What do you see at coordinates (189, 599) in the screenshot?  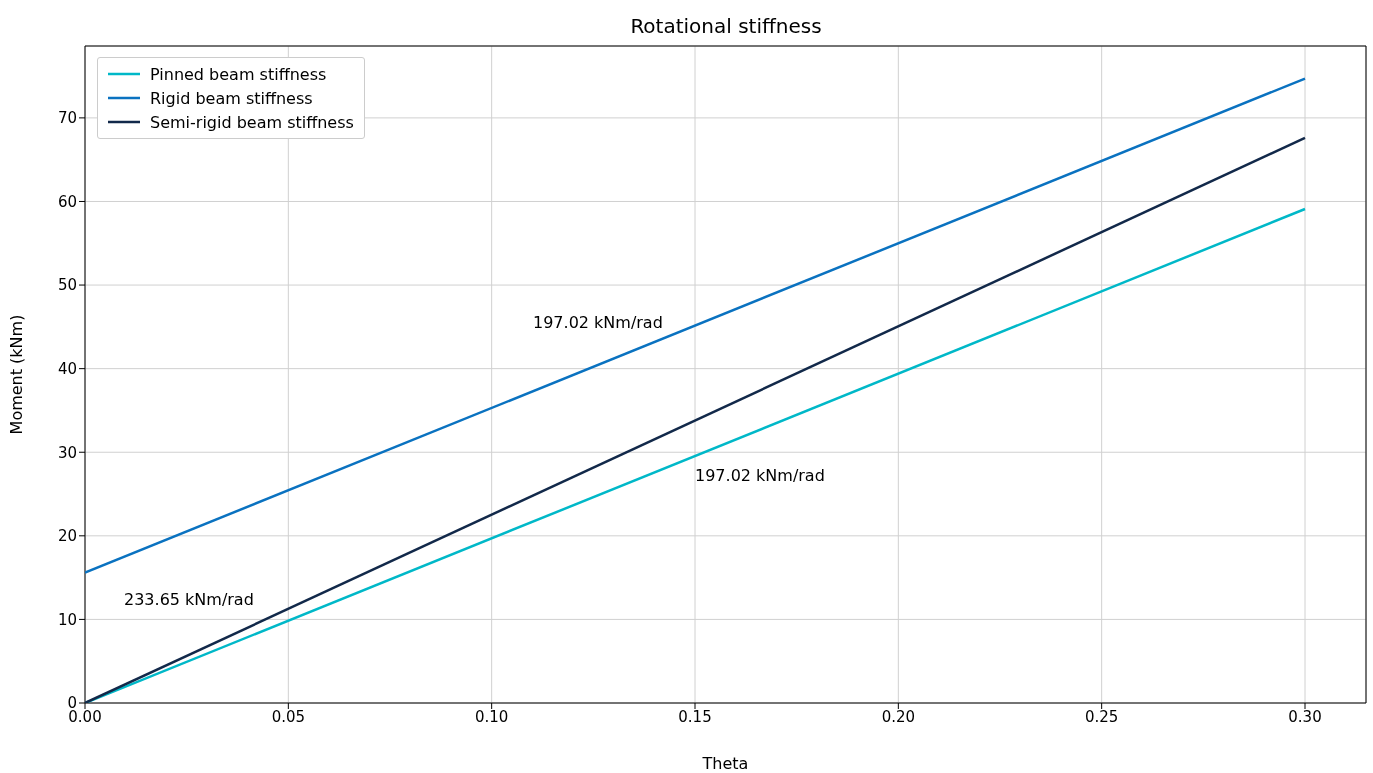 I see `annotation: 233.65 kNm/rad` at bounding box center [189, 599].